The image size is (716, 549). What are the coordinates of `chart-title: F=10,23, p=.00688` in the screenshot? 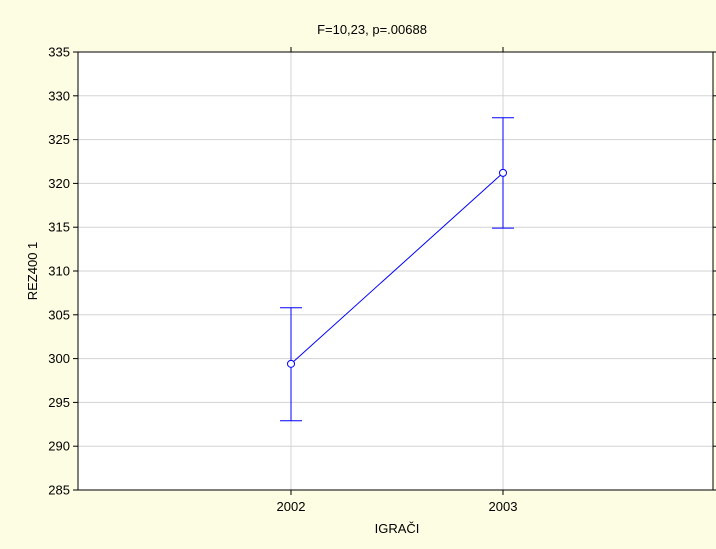 It's located at (372, 29).